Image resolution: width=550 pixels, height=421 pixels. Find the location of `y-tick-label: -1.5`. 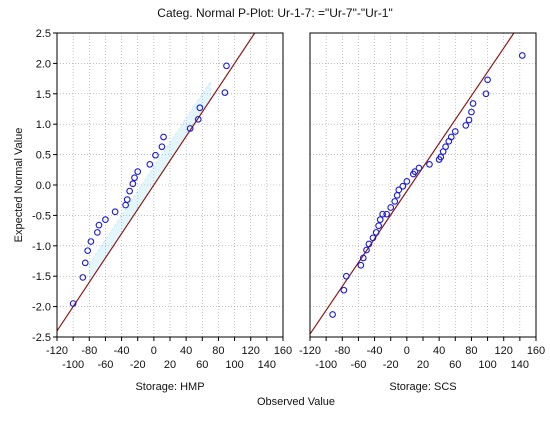

y-tick-label: -1.5 is located at coordinates (41, 277).